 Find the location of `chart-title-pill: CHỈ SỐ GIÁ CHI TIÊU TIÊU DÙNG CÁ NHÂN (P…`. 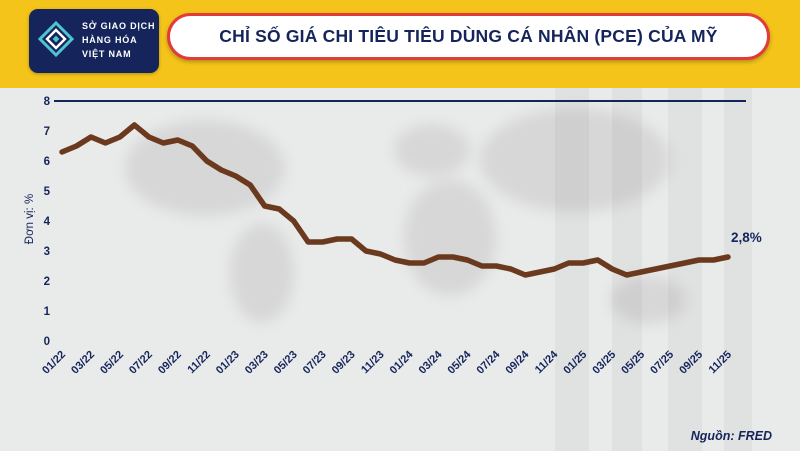

chart-title-pill: CHỈ SỐ GIÁ CHI TIÊU TIÊU DÙNG CÁ NHÂN (P… is located at coordinates (468, 36).